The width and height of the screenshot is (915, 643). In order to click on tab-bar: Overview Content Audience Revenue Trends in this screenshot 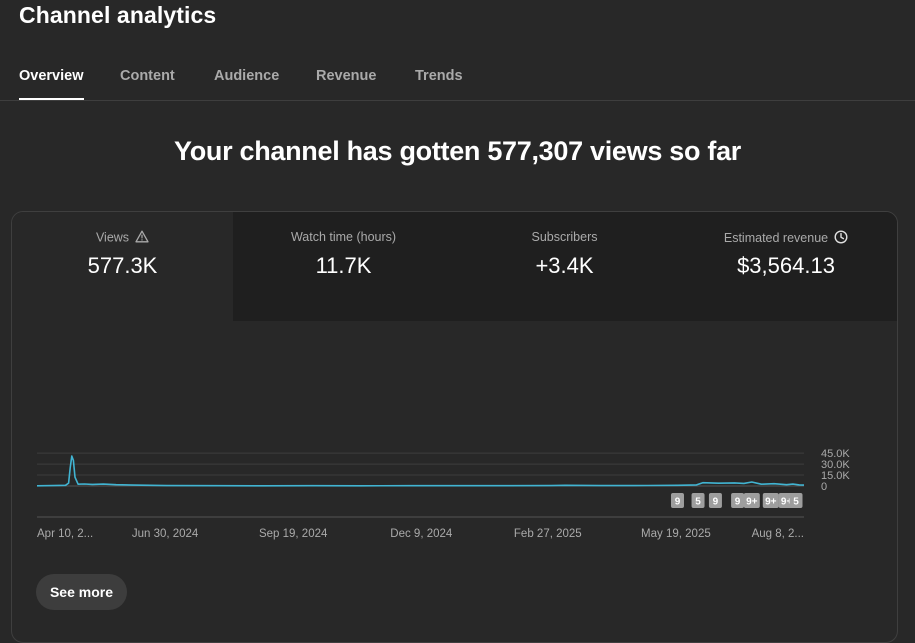, I will do `click(457, 79)`.